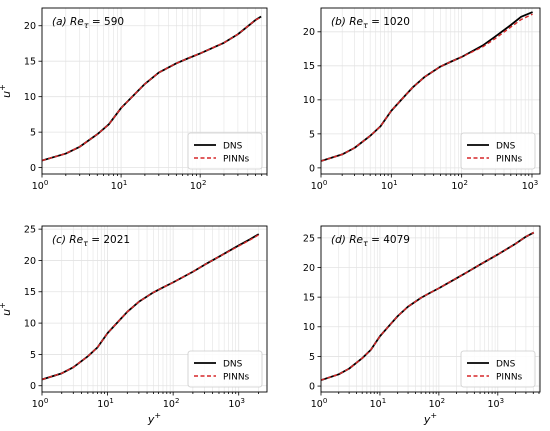  What do you see at coordinates (370, 241) in the screenshot?
I see `panel-annotation: (d) Reτ = 4079` at bounding box center [370, 241].